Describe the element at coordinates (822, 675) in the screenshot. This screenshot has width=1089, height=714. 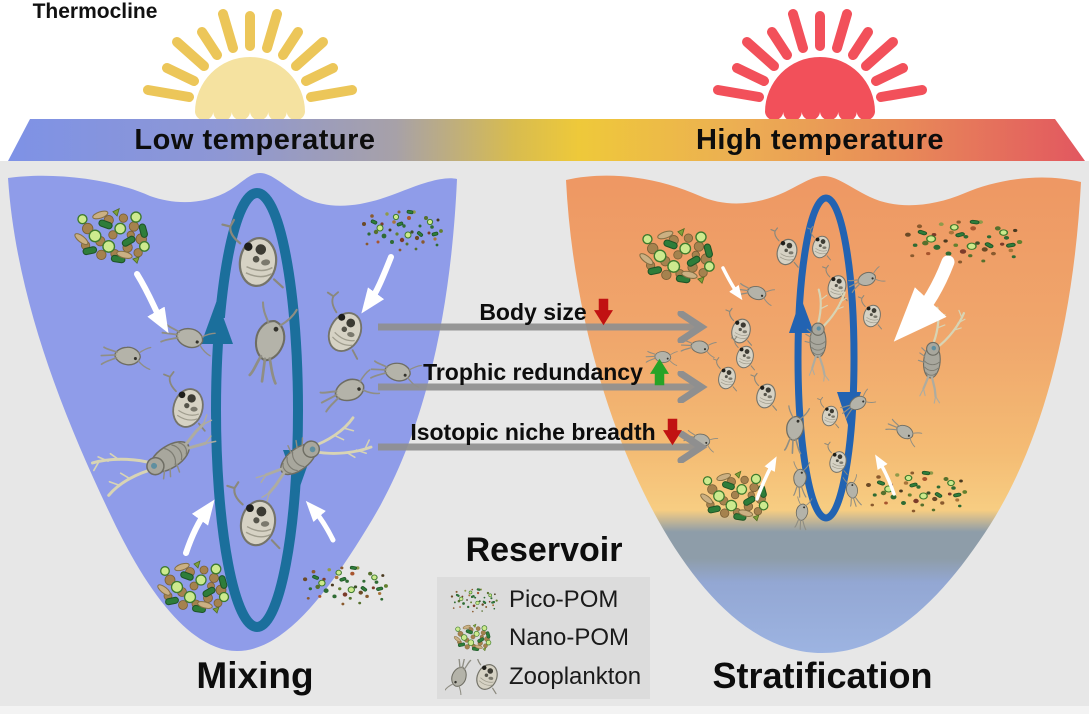
I see `stratification-label: Stratification` at that location.